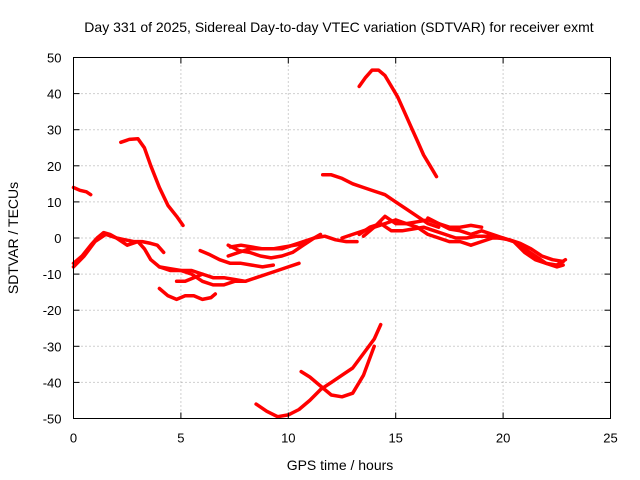 The image size is (640, 480). What do you see at coordinates (180, 438) in the screenshot?
I see `x-tick-label: 5` at bounding box center [180, 438].